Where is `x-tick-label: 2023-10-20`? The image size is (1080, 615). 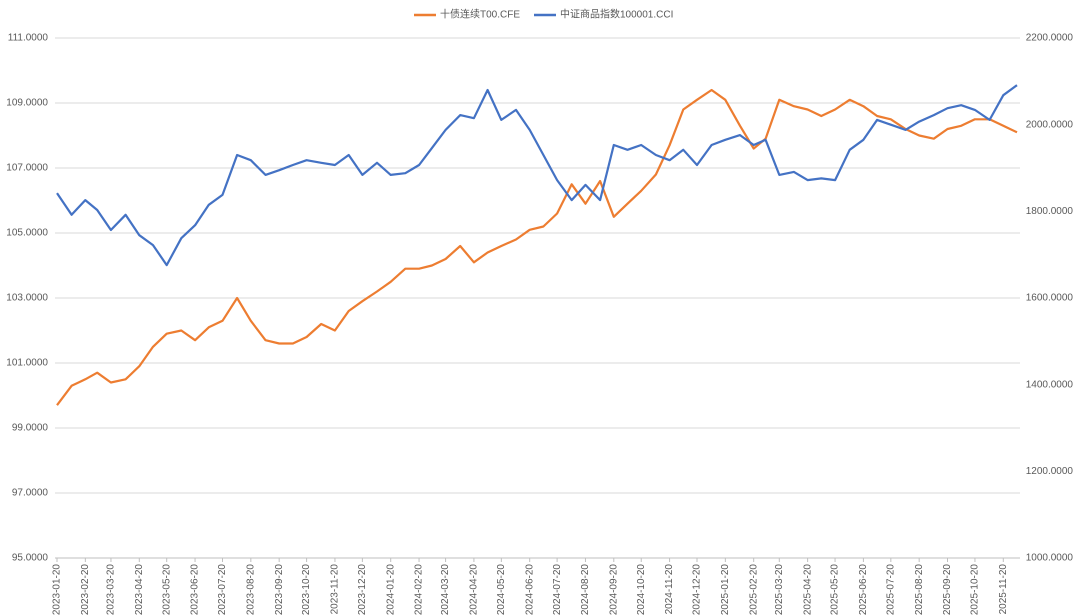
x-tick-label: 2023-10-20 is located at coordinates (306, 589).